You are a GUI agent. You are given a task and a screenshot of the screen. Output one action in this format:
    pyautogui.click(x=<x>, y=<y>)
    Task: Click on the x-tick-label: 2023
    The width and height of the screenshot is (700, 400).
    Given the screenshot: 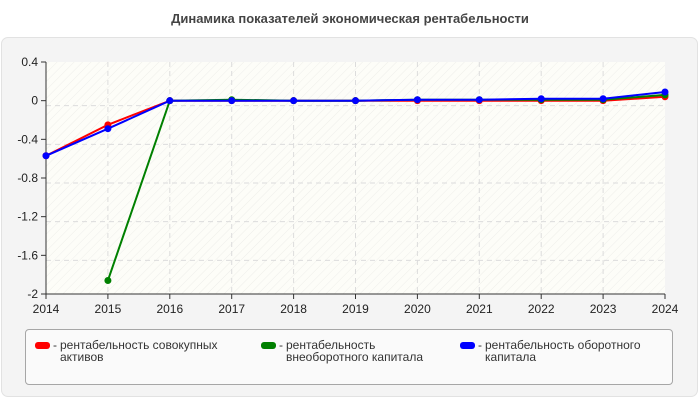 What is the action you would take?
    pyautogui.click(x=603, y=309)
    